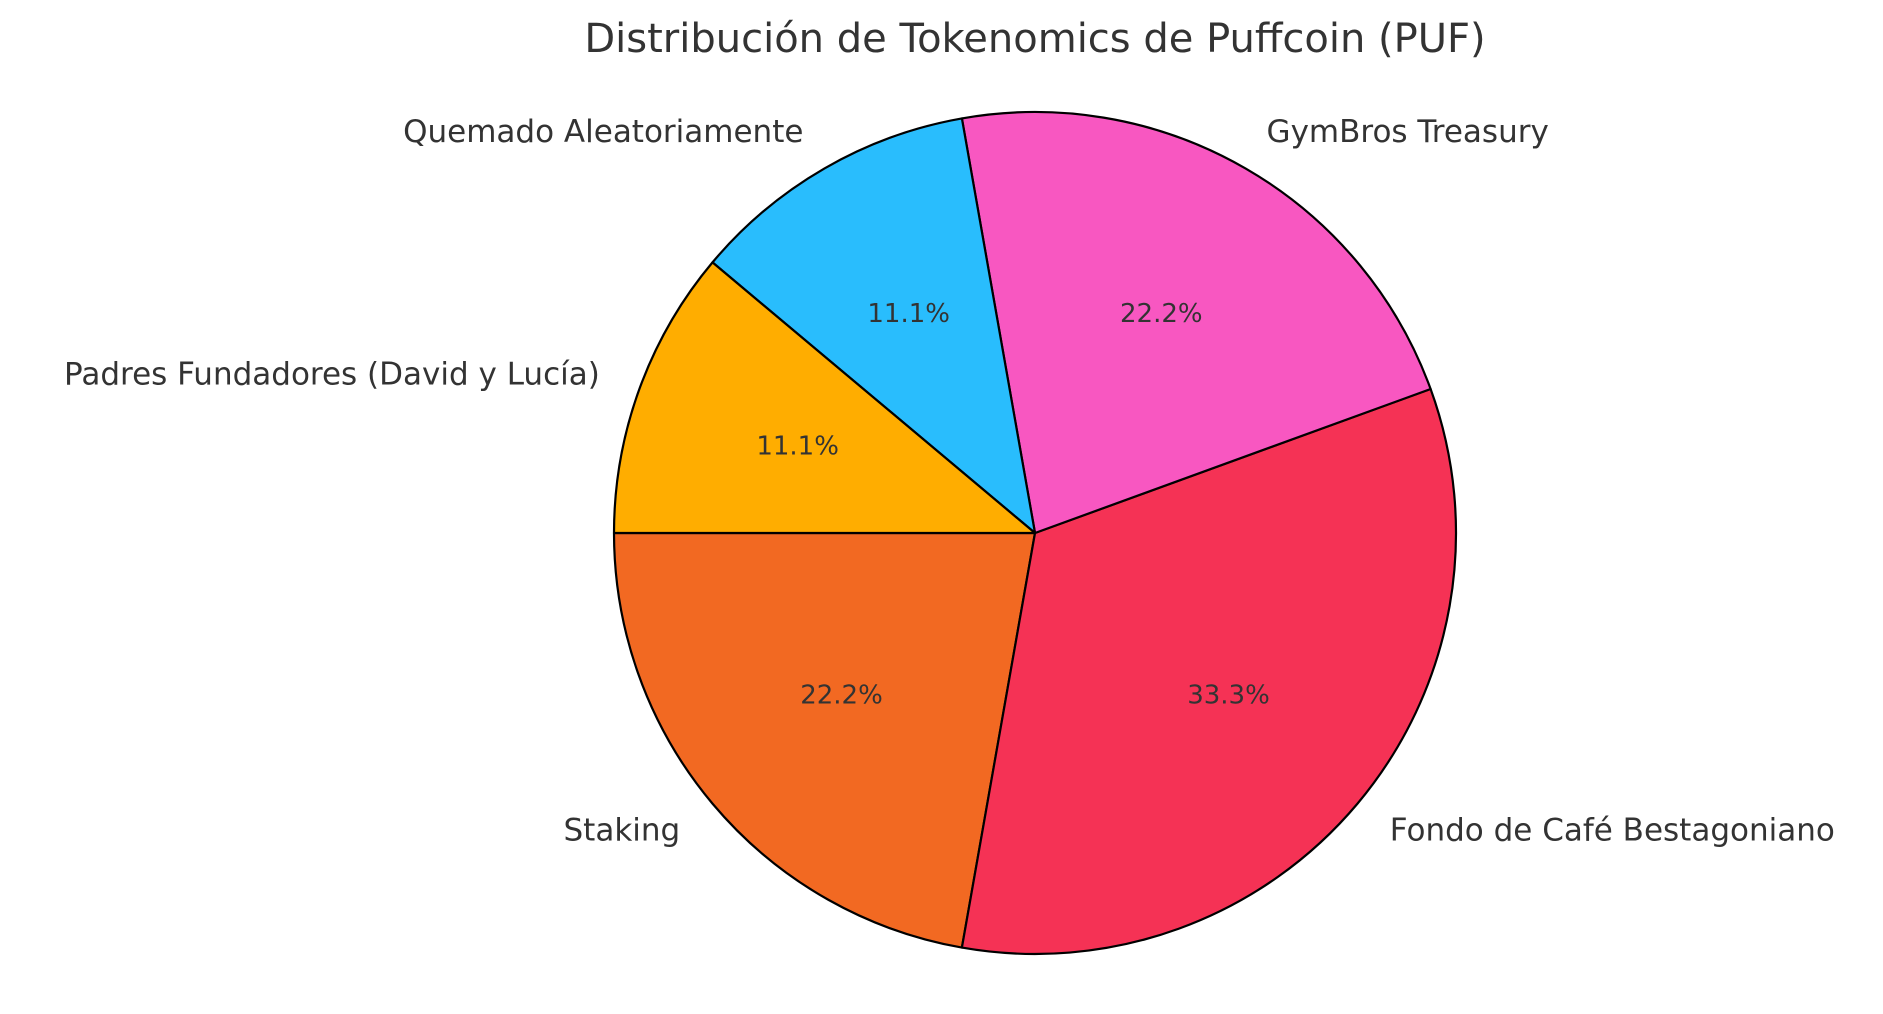 The width and height of the screenshot is (1883, 1014). Describe the element at coordinates (1209, 671) in the screenshot. I see `pie-slice-fondo-de-cafe-bestagoniano` at that location.